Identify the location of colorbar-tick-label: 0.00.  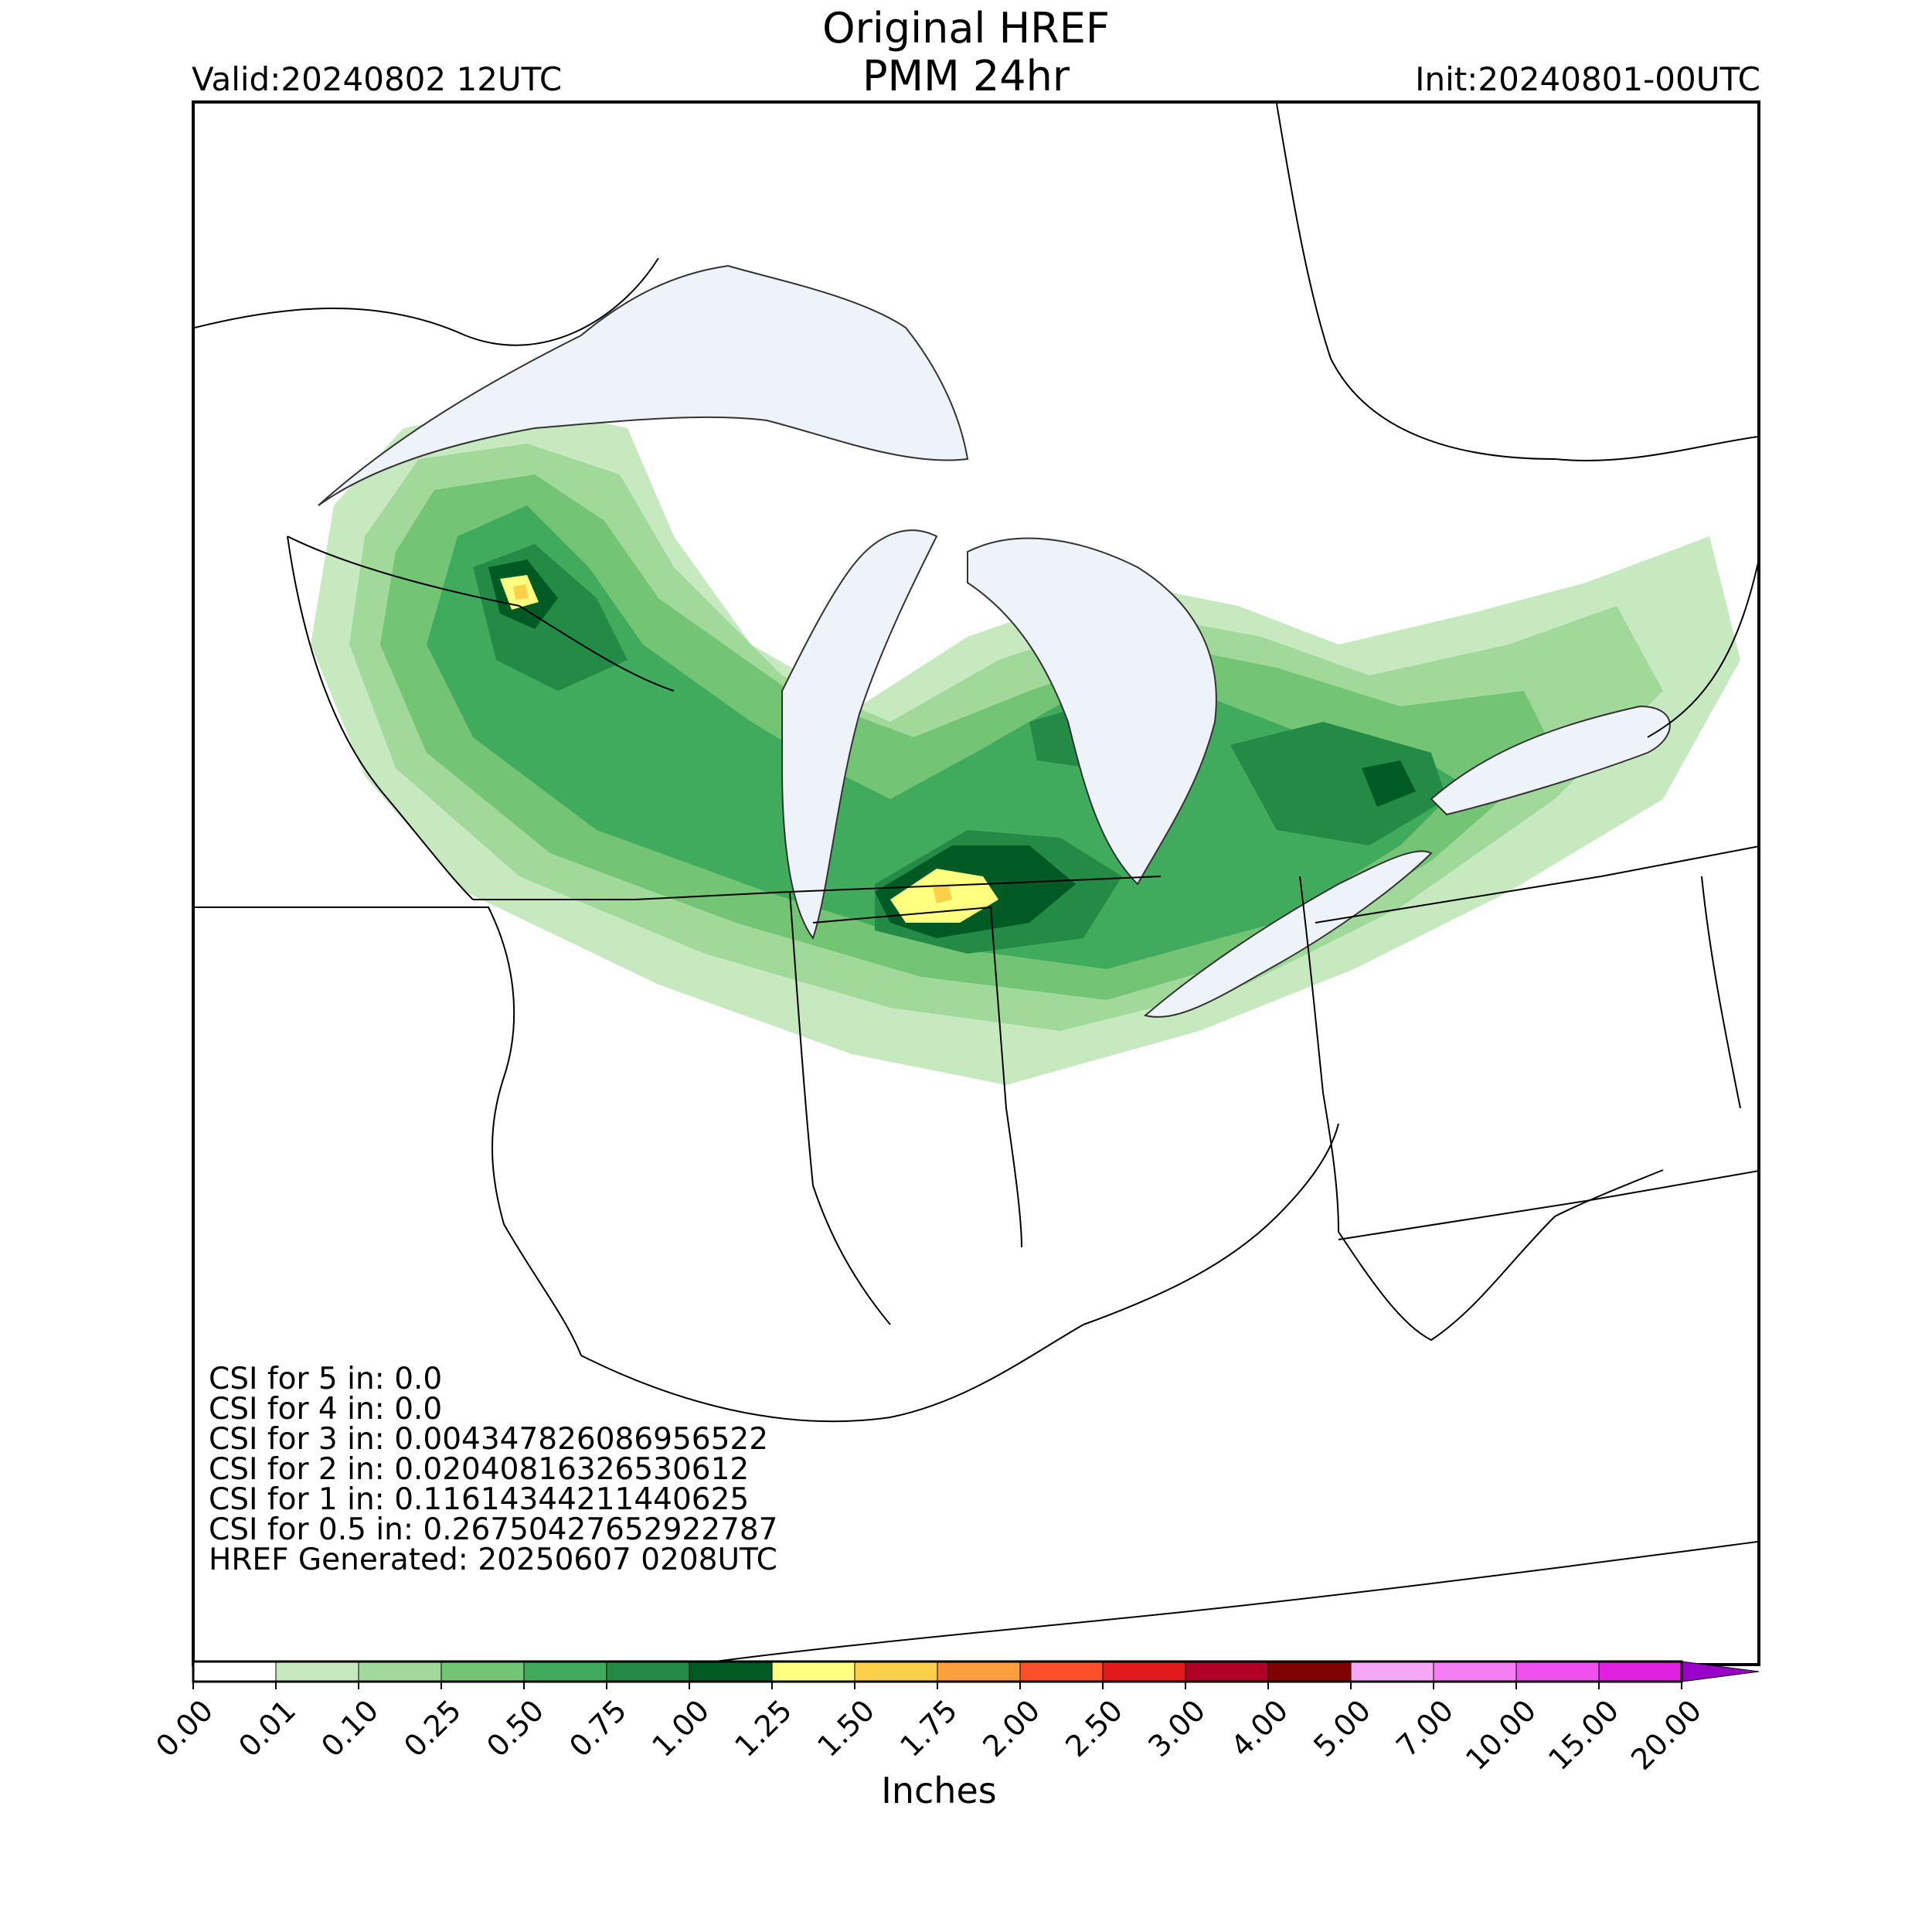
(184, 1728).